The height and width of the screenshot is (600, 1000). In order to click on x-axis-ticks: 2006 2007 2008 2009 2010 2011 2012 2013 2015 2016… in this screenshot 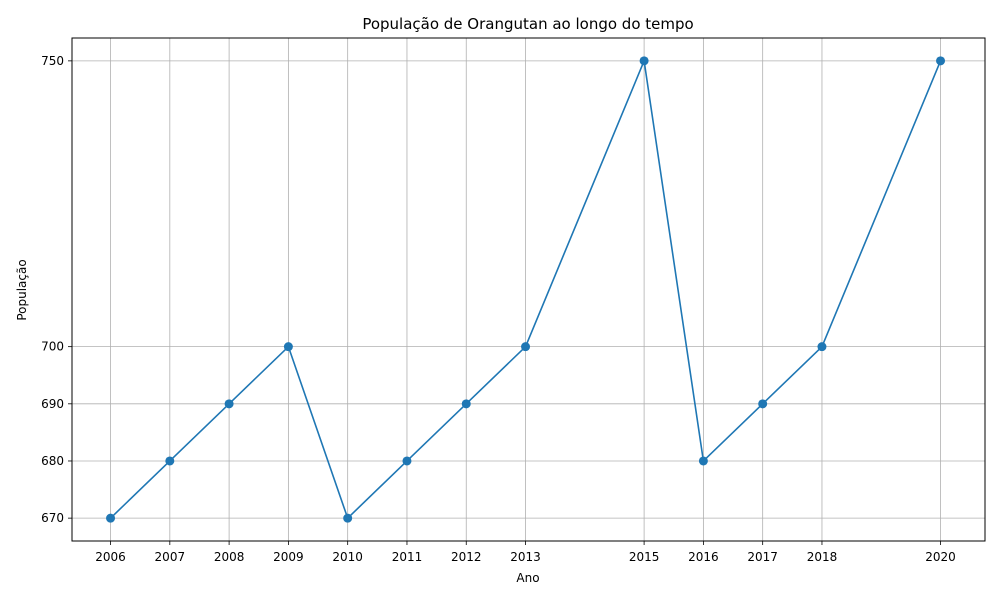, I will do `click(525, 552)`.